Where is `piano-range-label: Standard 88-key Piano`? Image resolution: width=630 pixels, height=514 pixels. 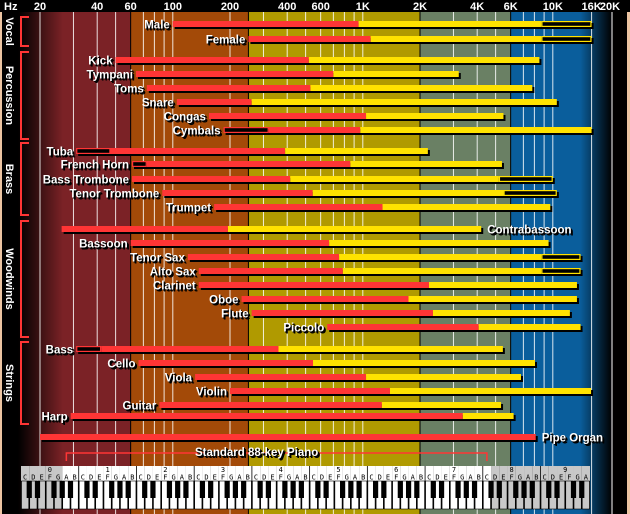 piano-range-label: Standard 88-key Piano is located at coordinates (256, 453).